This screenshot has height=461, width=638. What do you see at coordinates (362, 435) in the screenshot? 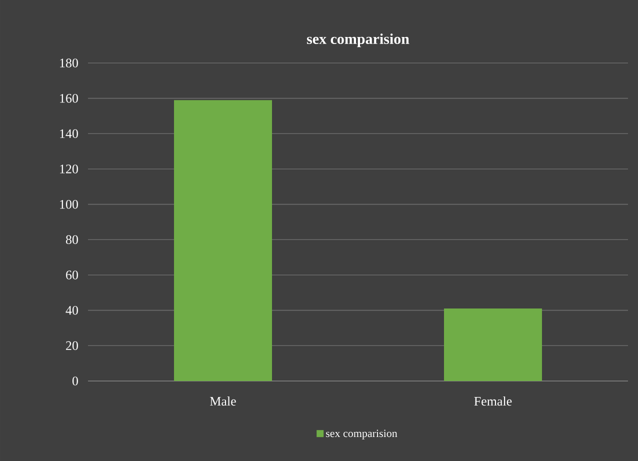
I see `legend-label: sex comparision` at bounding box center [362, 435].